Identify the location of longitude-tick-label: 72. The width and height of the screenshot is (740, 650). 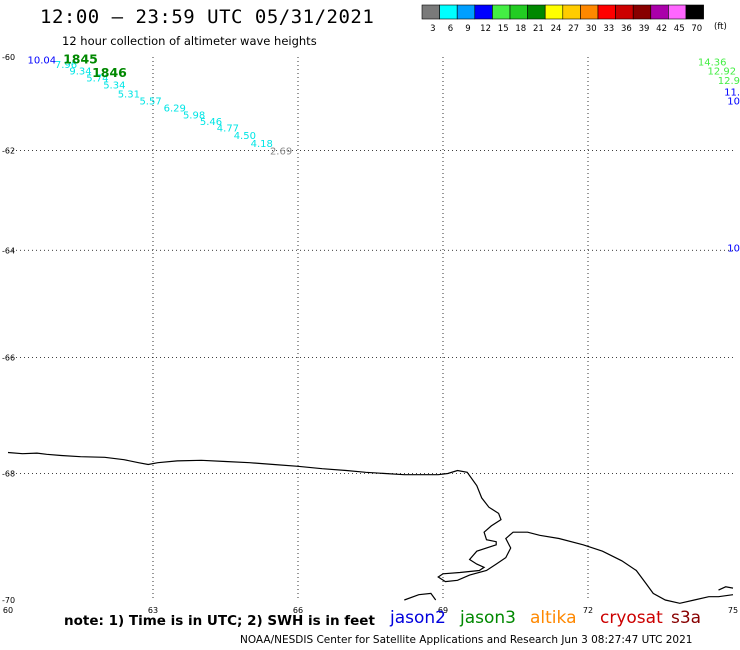
(588, 610).